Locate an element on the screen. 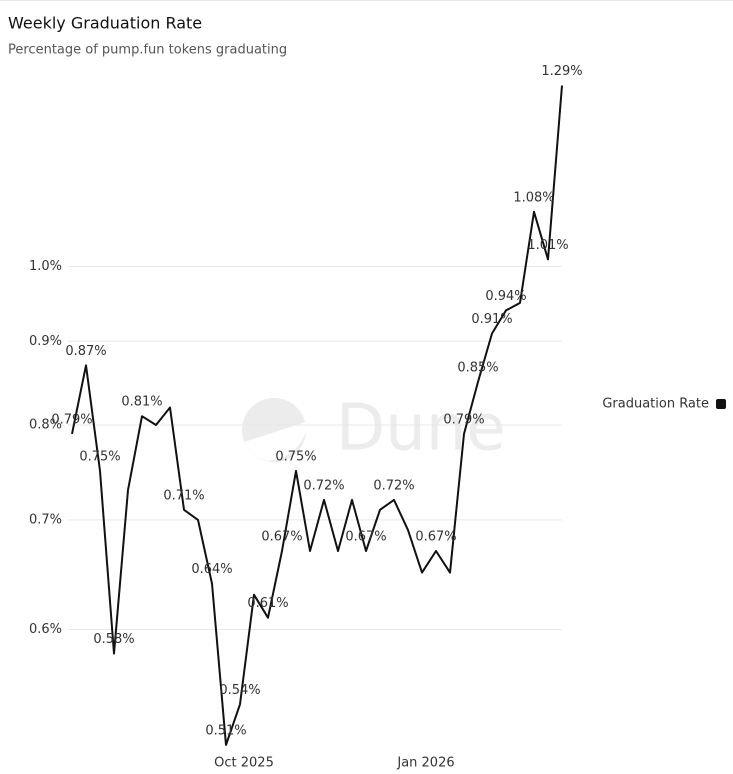 The width and height of the screenshot is (733, 774). data-label: 0.71% is located at coordinates (183, 495).